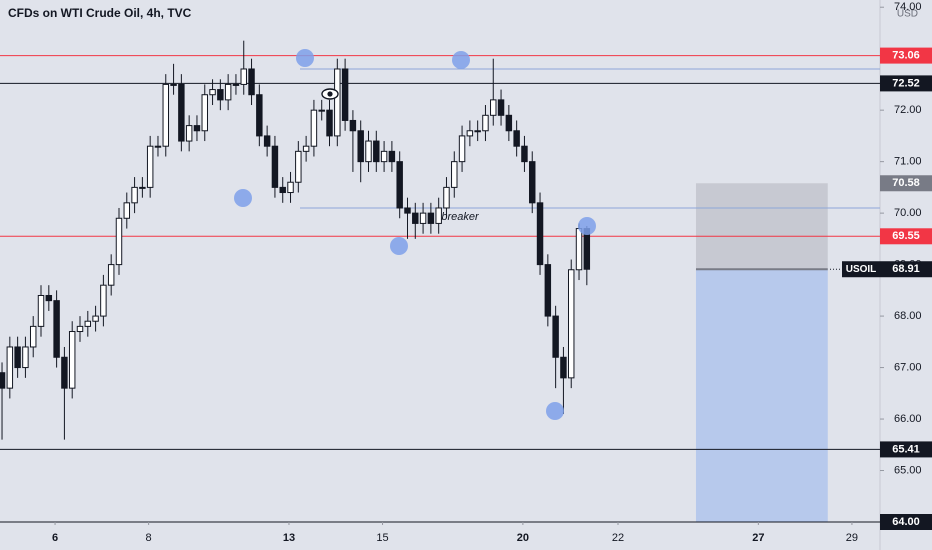  What do you see at coordinates (908, 7) in the screenshot?
I see `y-tick-label: 74.00` at bounding box center [908, 7].